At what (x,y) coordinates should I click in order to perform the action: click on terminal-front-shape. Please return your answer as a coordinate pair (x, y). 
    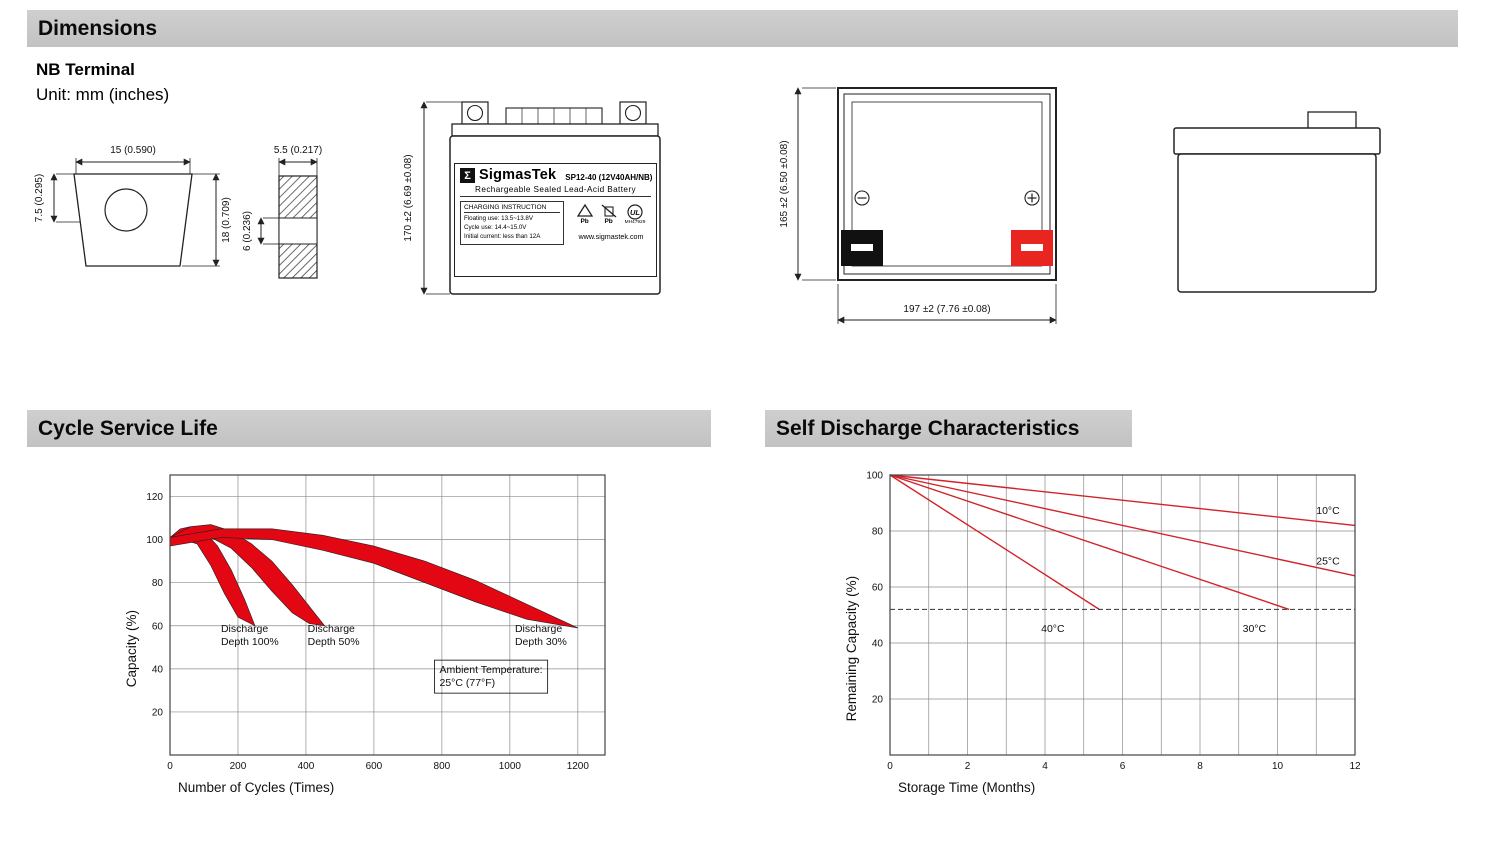
    Looking at the image, I should click on (133, 220).